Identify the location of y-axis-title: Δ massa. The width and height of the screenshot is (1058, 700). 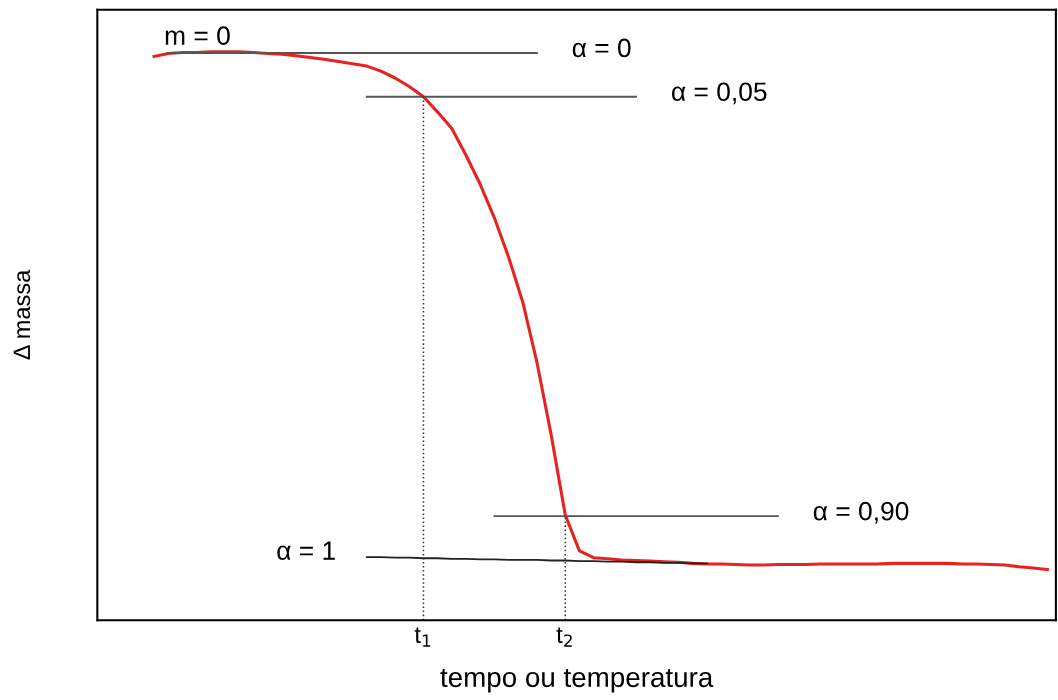
(22, 314).